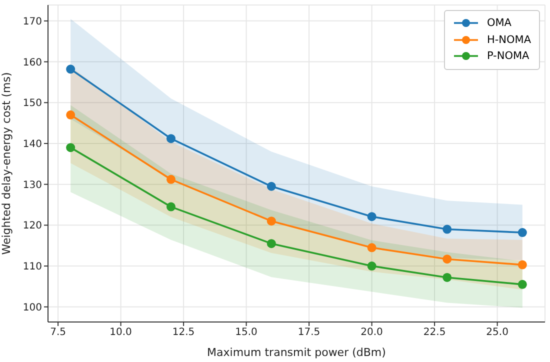  Describe the element at coordinates (499, 23) in the screenshot. I see `legend-label: OMA` at that location.